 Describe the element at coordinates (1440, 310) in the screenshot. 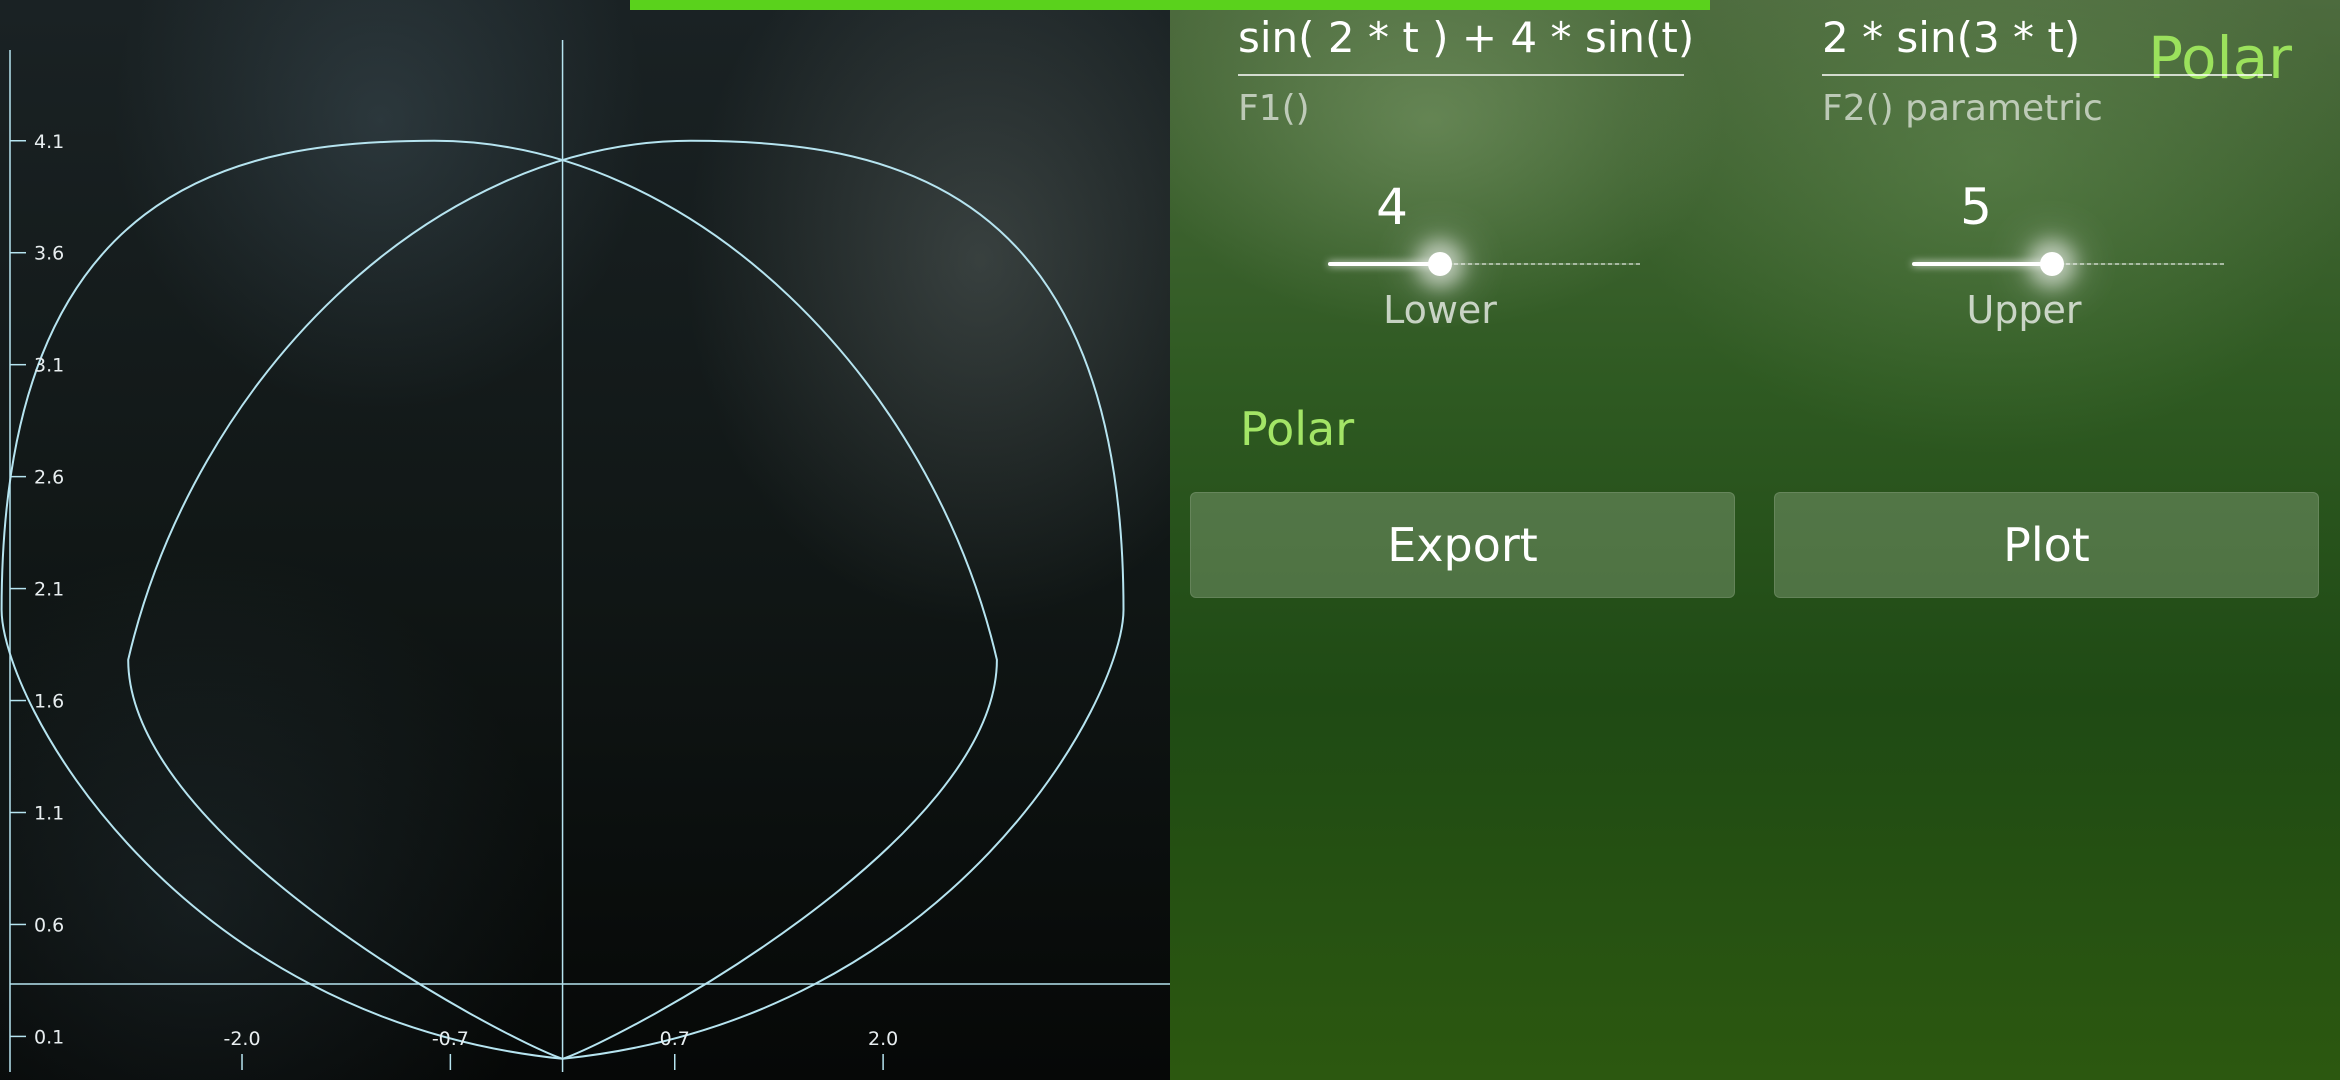

I see `lower-slider-label: Lower` at that location.